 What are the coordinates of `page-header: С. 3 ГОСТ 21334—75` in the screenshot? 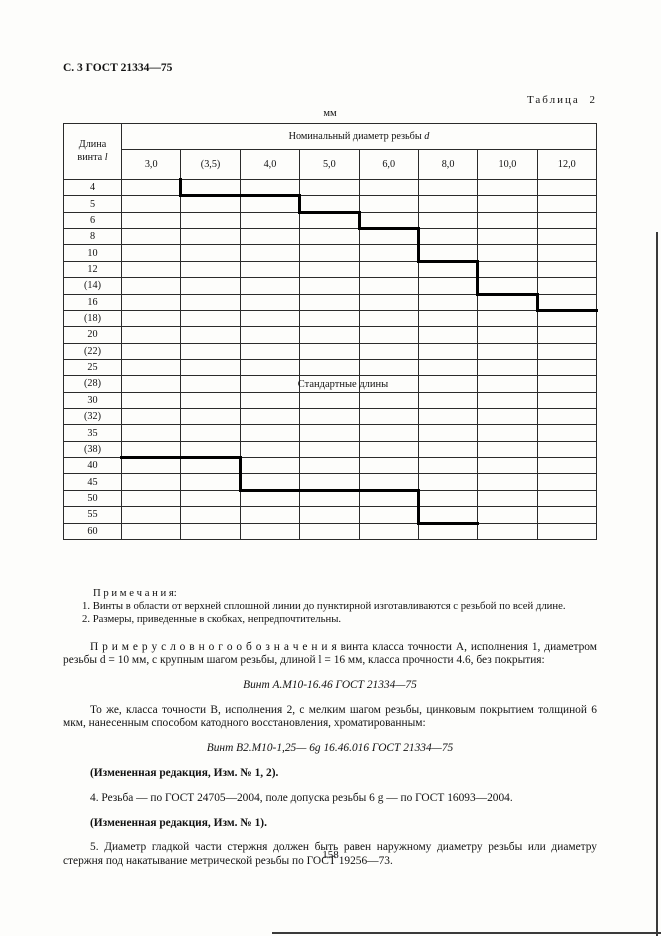 It's located at (118, 68).